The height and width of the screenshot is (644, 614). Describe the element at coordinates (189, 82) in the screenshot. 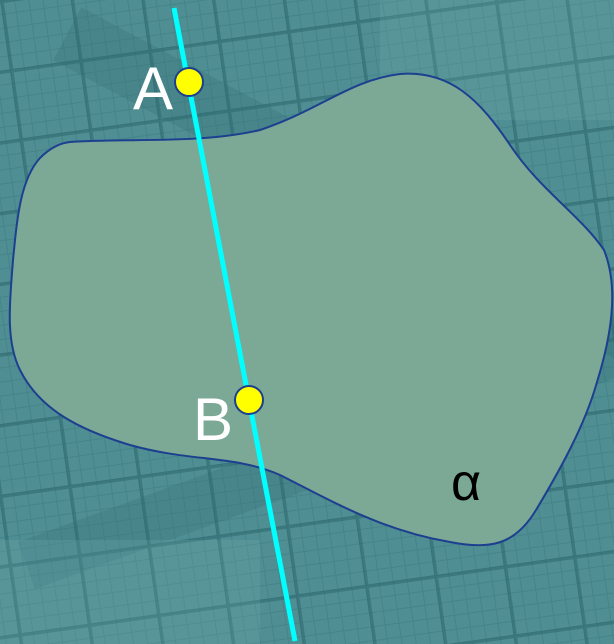

I see `point-a` at that location.